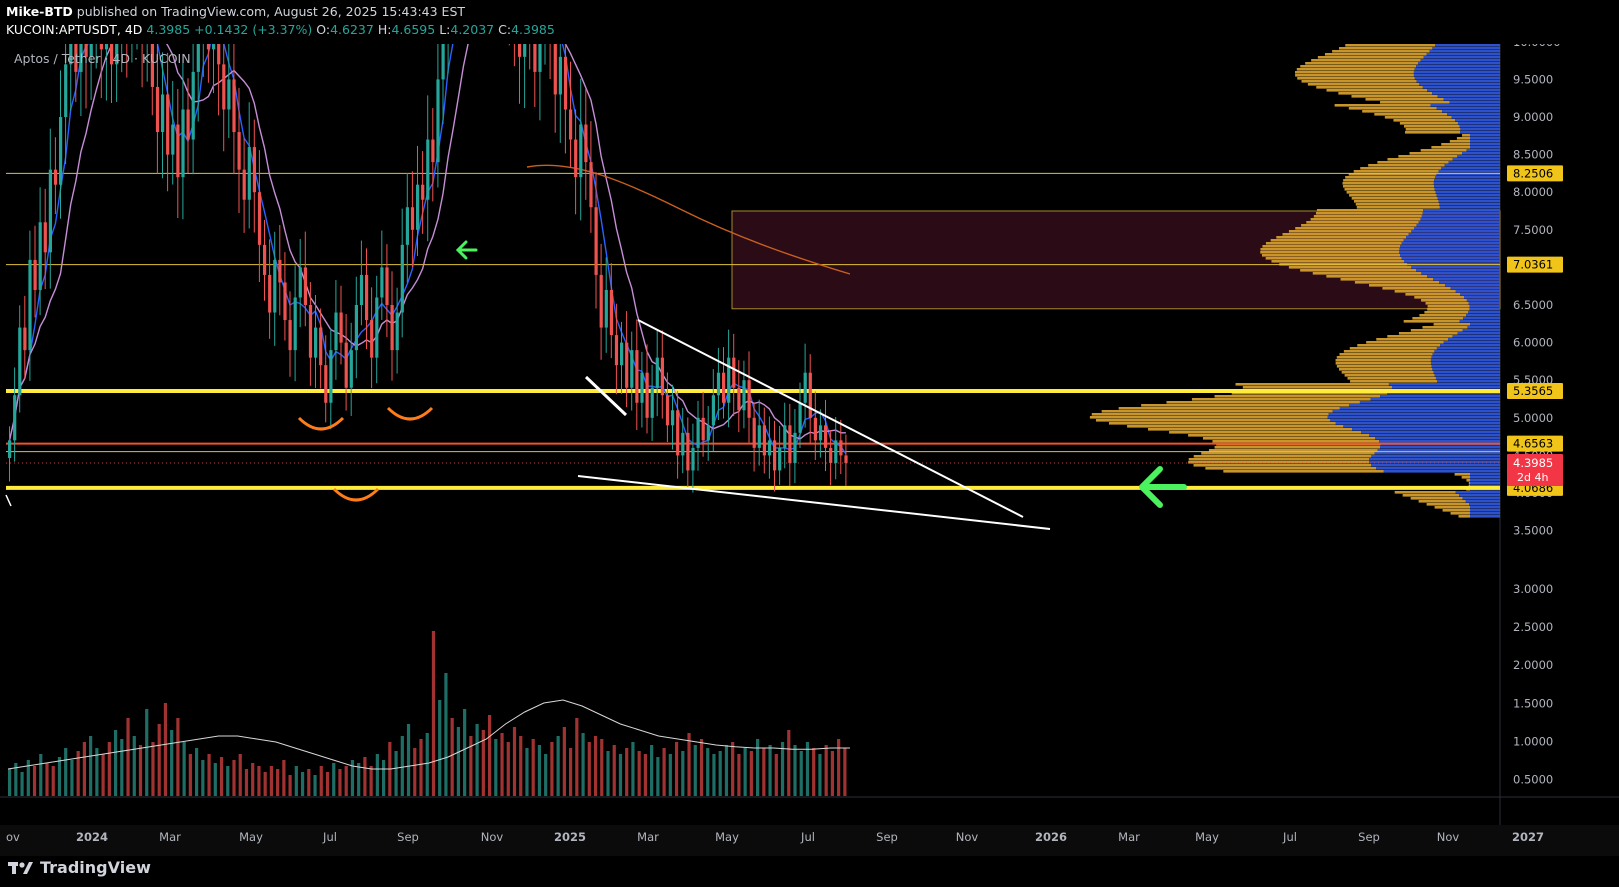  What do you see at coordinates (8, 500) in the screenshot?
I see `edge-trendline` at bounding box center [8, 500].